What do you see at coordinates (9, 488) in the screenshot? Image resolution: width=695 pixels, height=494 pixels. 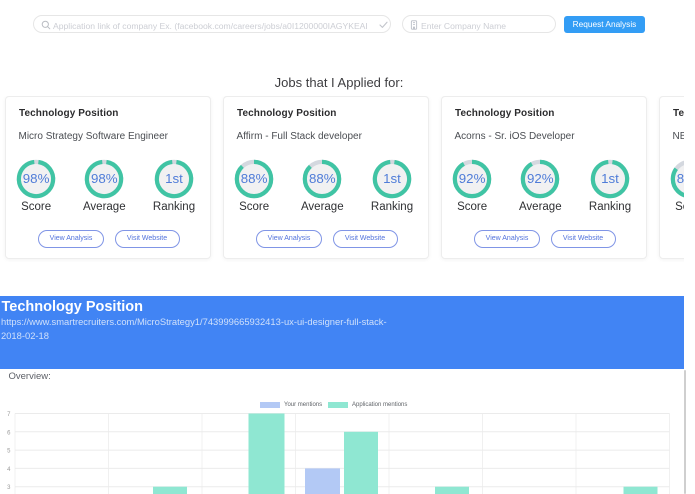 I see `svg-text: 3` at bounding box center [9, 488].